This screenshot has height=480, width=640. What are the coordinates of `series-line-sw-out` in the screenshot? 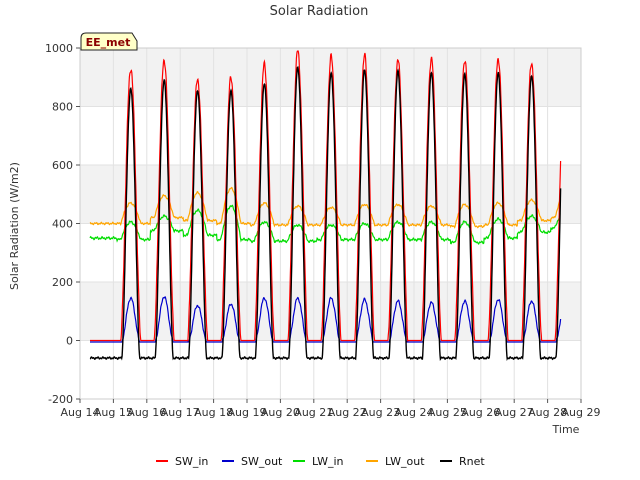 It's located at (326, 319).